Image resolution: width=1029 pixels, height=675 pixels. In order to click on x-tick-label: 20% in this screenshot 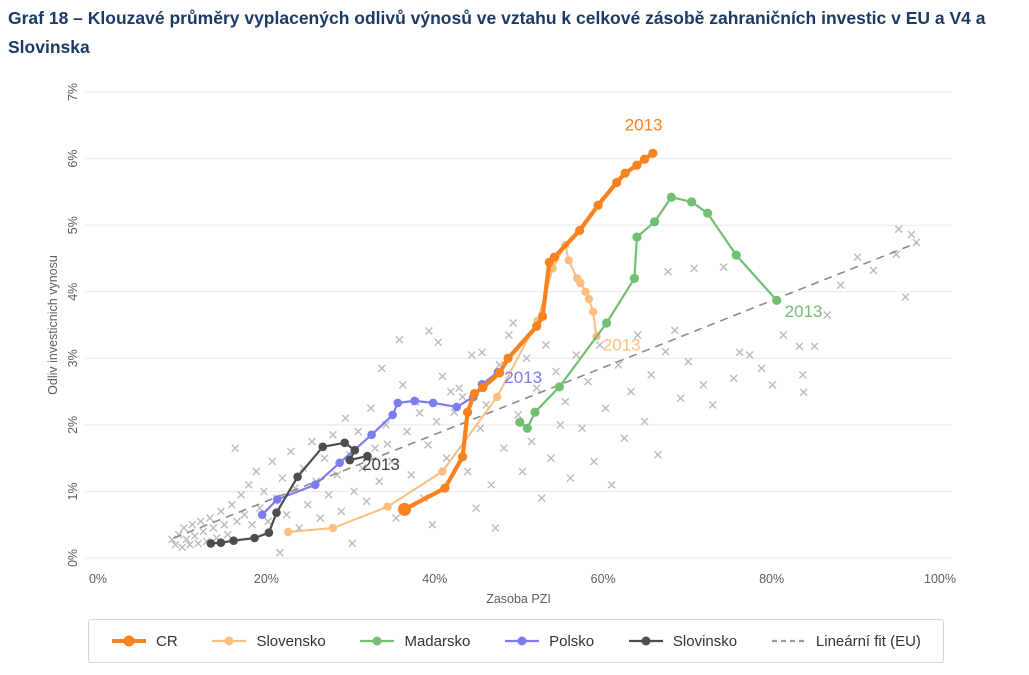, I will do `click(266, 579)`.